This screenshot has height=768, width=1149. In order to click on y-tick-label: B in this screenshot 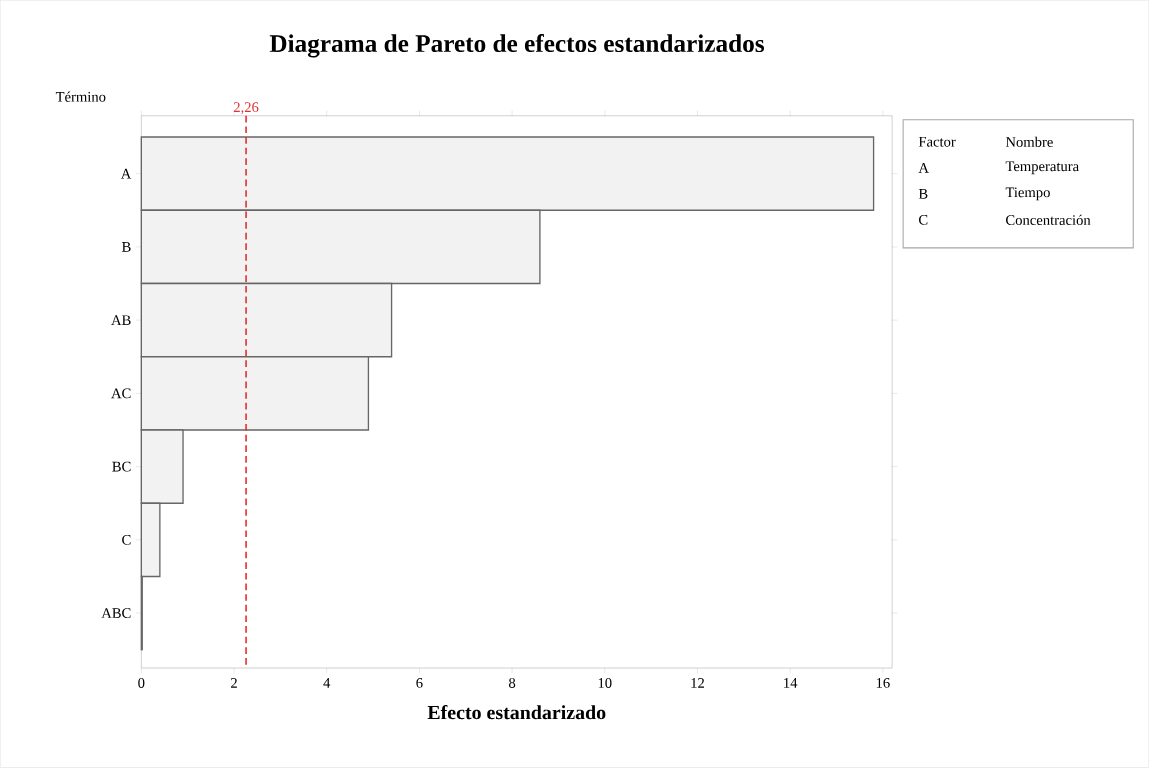, I will do `click(126, 247)`.